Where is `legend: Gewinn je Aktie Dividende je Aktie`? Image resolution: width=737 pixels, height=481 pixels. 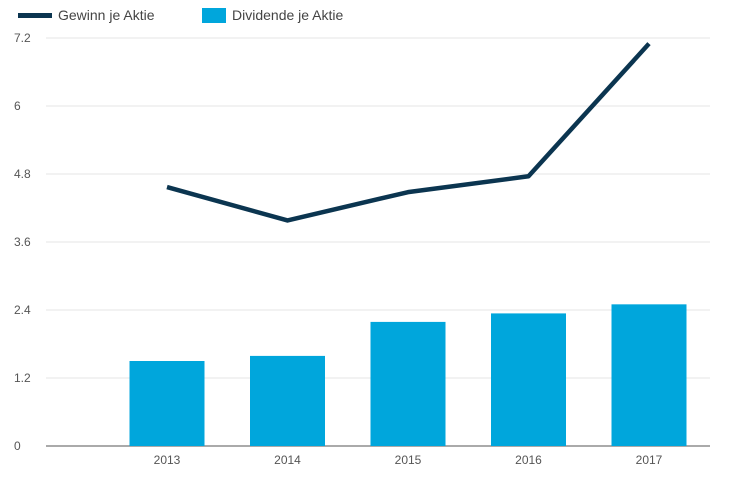
legend: Gewinn je Aktie Dividende je Aktie is located at coordinates (181, 15).